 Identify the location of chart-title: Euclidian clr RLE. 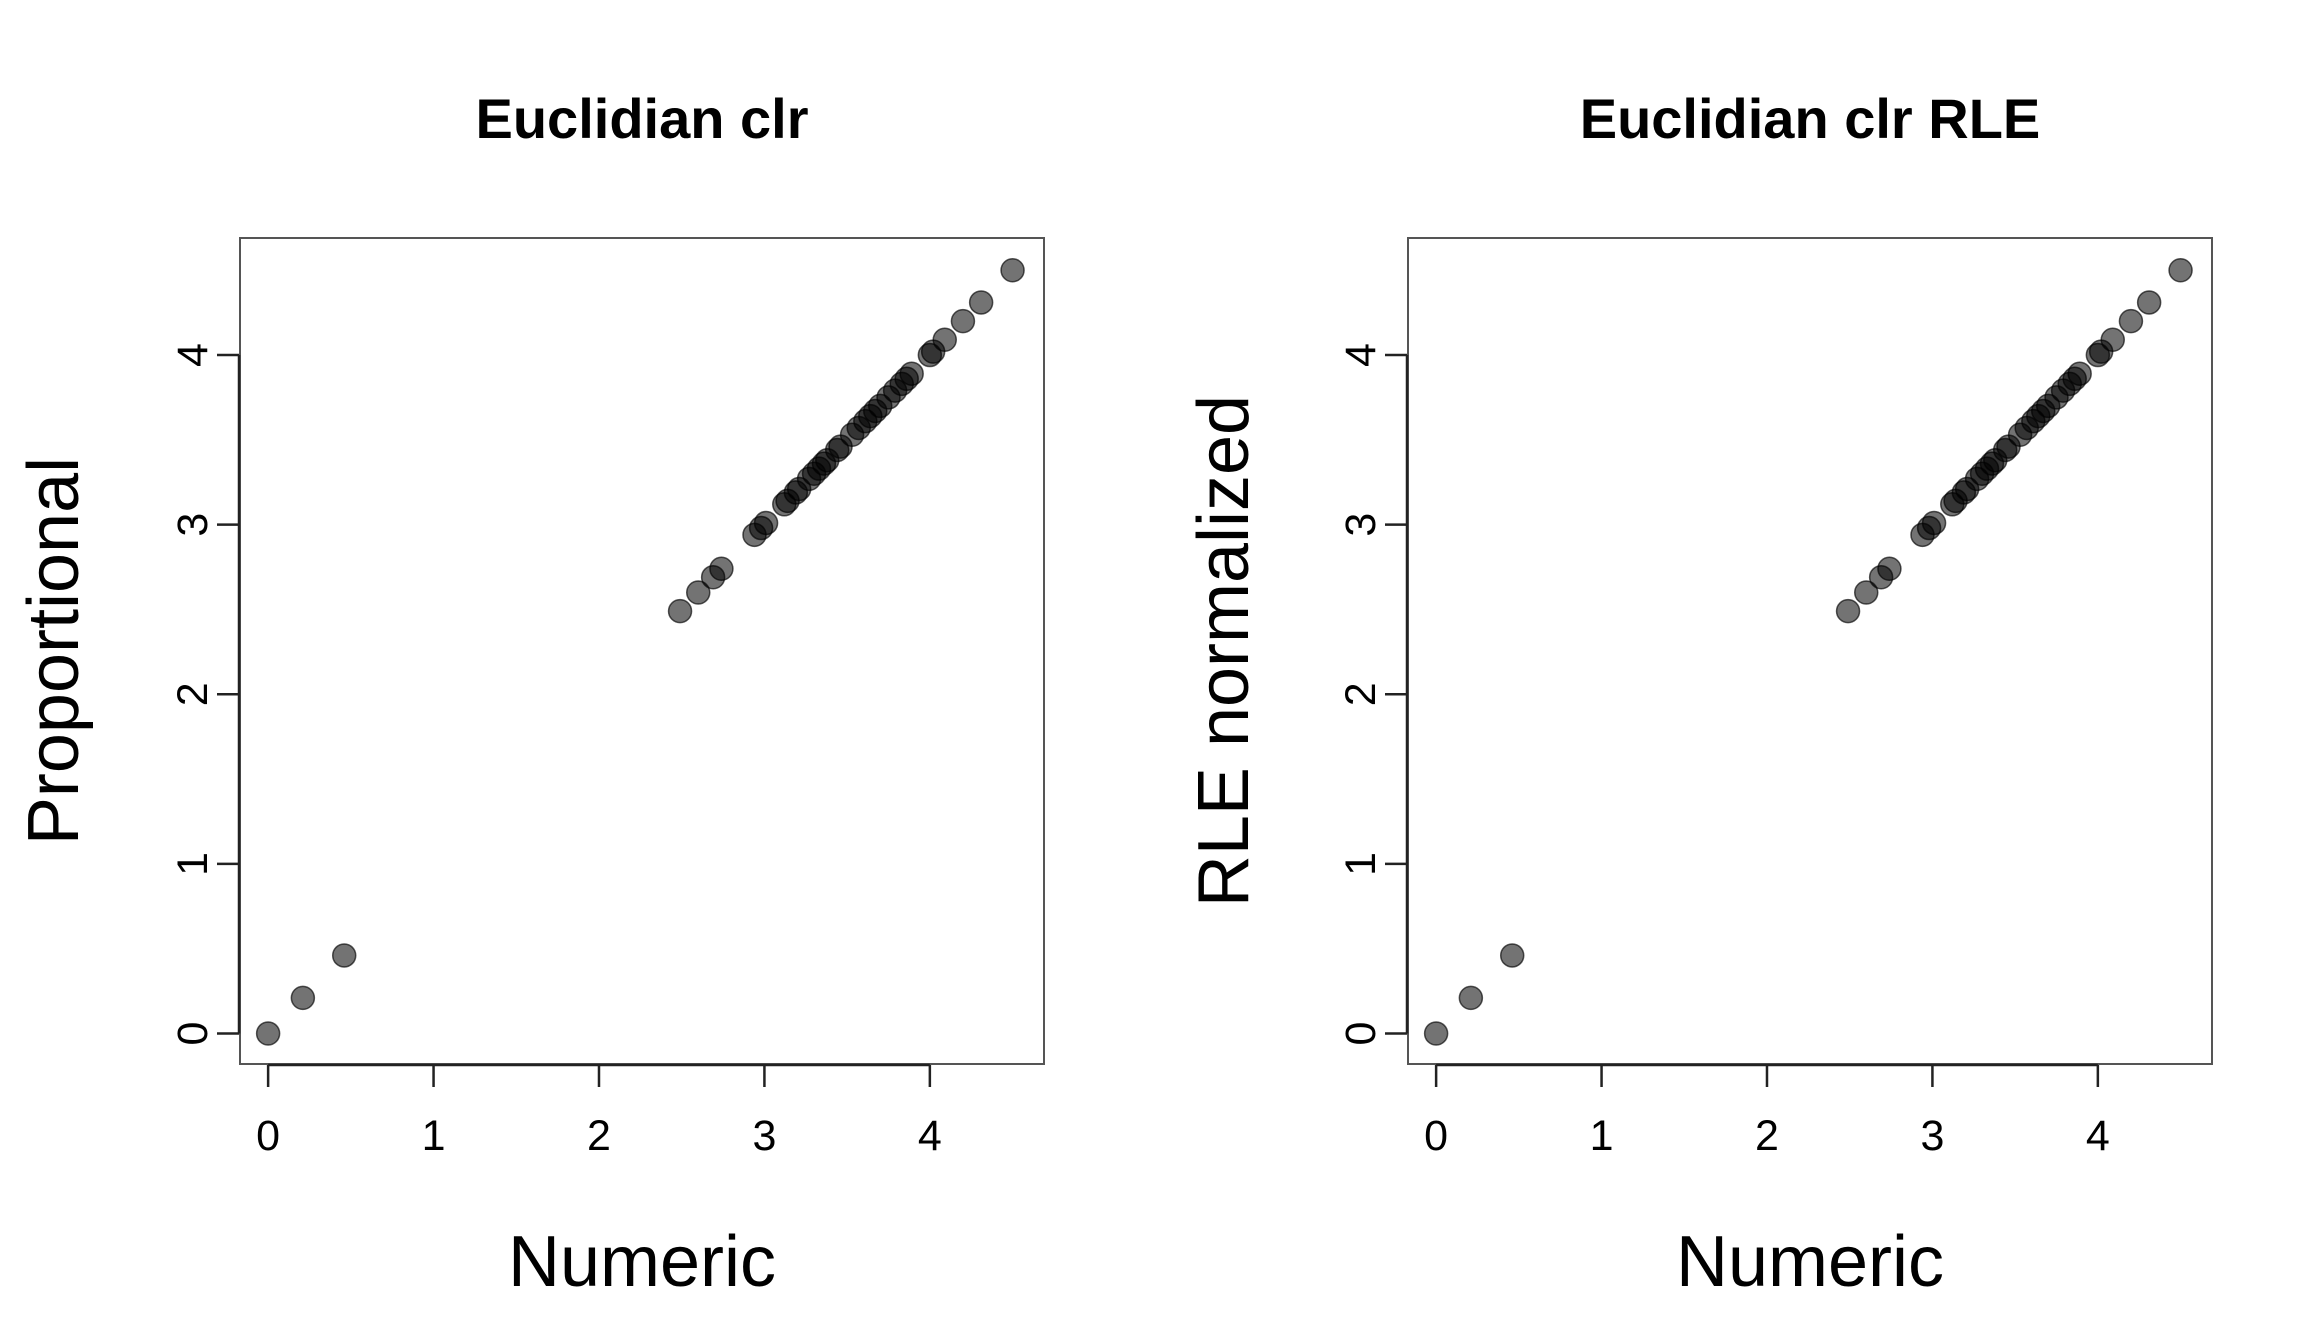
(1810, 118).